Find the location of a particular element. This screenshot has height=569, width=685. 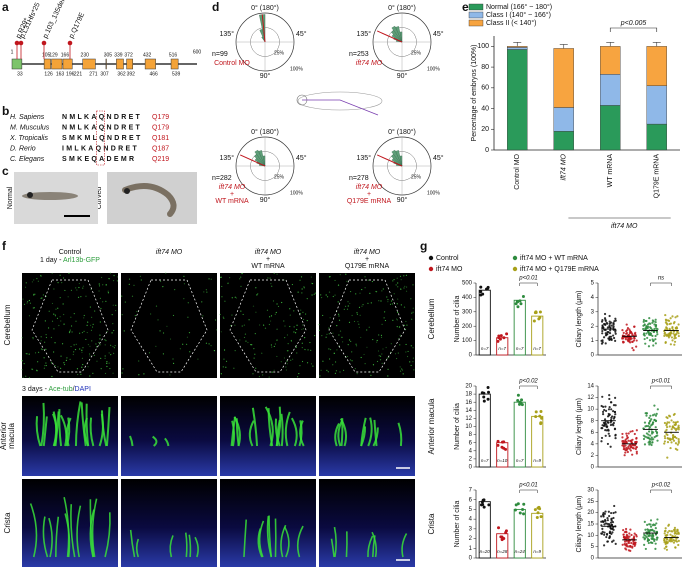

residue-number: 129 is located at coordinates (53, 55).